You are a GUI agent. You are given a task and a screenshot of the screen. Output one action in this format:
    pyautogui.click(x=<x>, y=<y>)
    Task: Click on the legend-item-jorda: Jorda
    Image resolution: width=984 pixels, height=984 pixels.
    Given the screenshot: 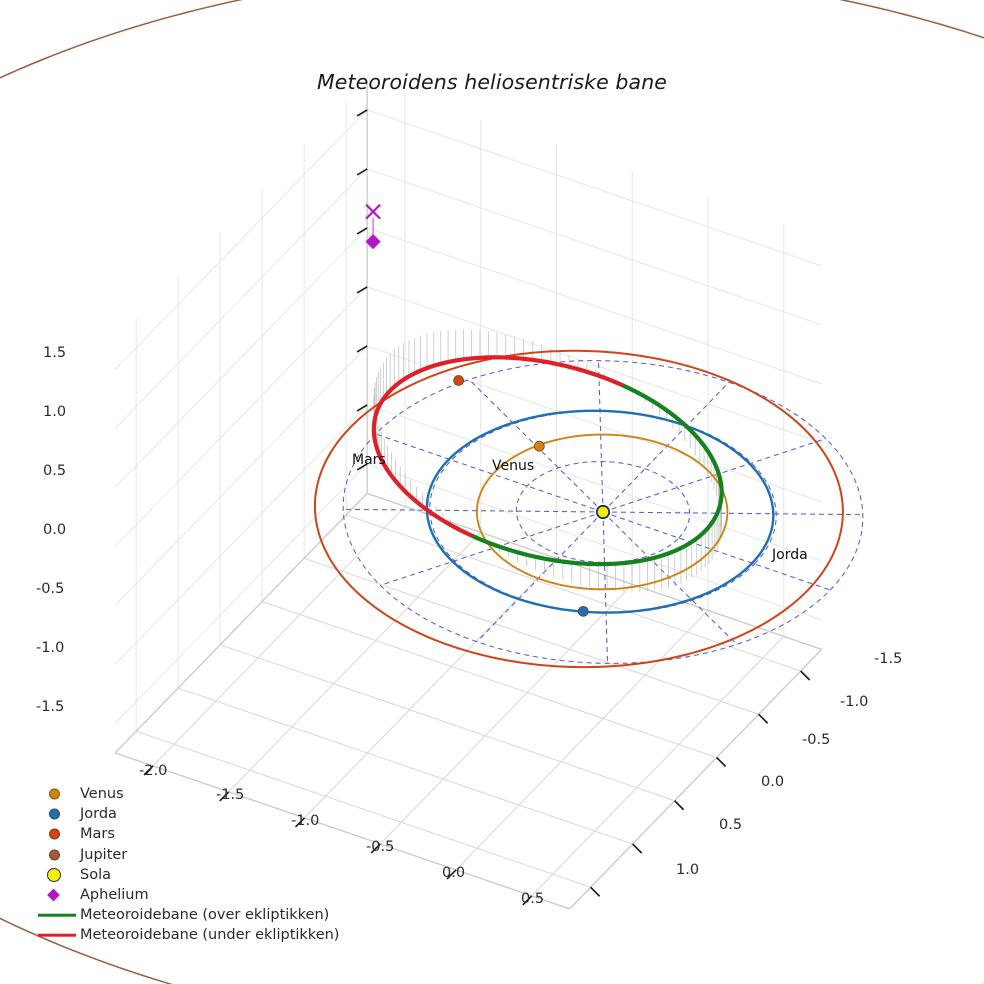 What is the action you would take?
    pyautogui.click(x=187, y=814)
    